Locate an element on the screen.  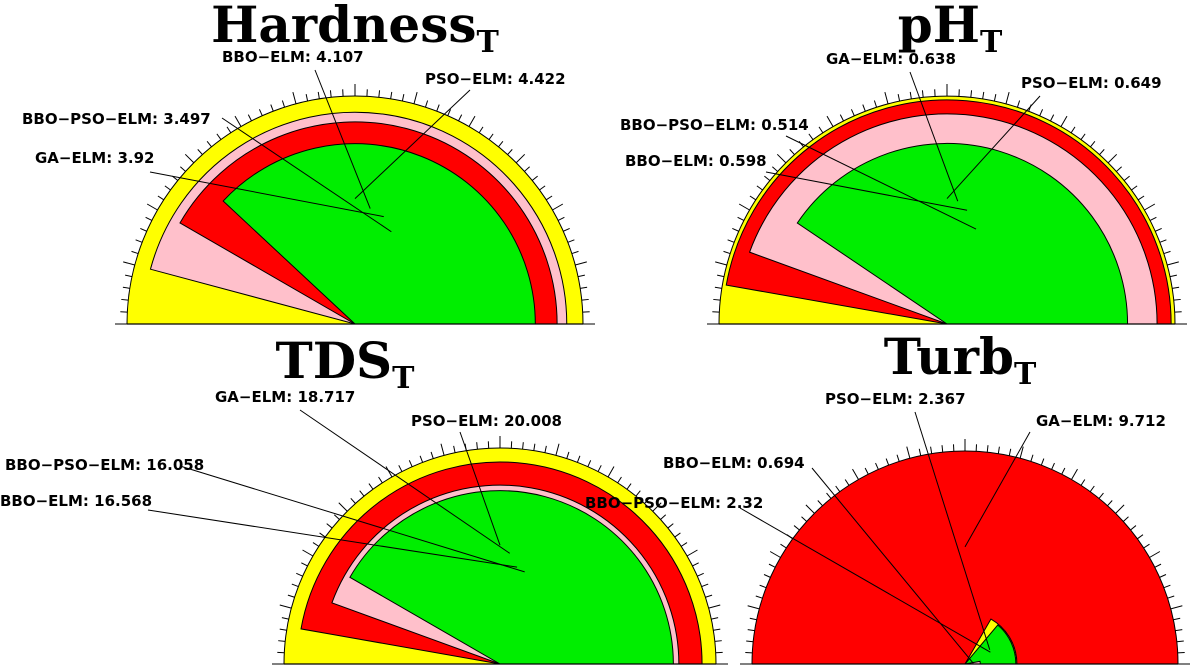
data-label: BBO−PSO−ELM: 0.514 is located at coordinates (714, 125).